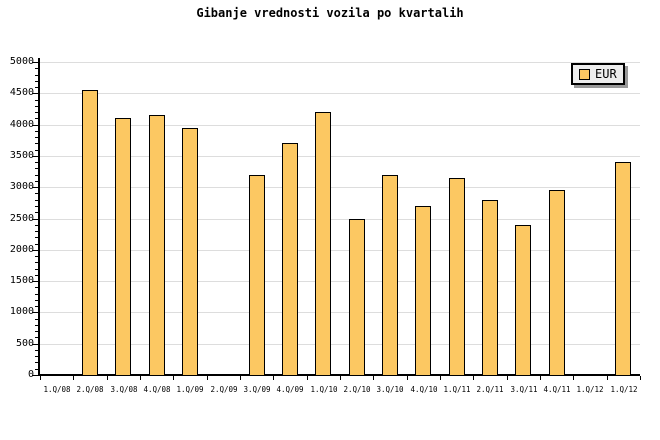 Image resolution: width=660 pixels, height=440 pixels. Describe the element at coordinates (21, 280) in the screenshot. I see `y-axis-label: 1500` at that location.